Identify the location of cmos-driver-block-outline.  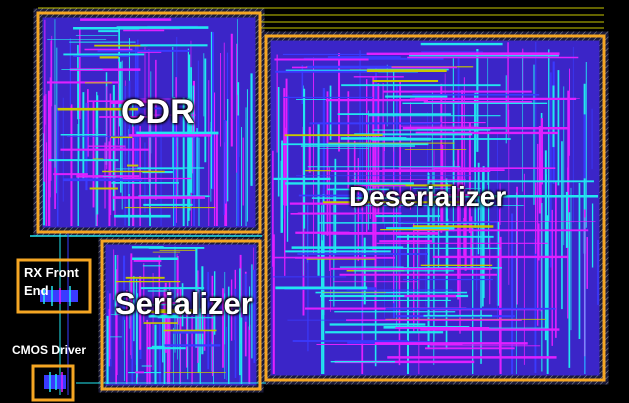
(53, 383).